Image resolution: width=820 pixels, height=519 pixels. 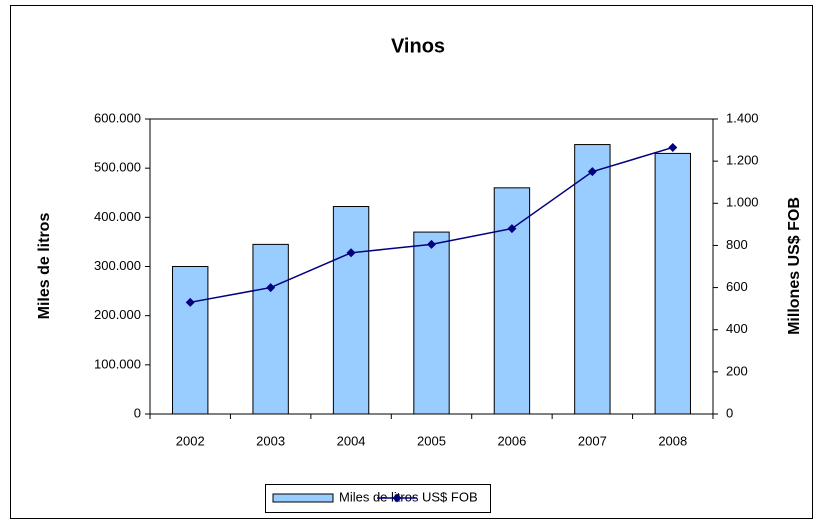 What do you see at coordinates (450, 496) in the screenshot?
I see `legend-label: US$ FOB` at bounding box center [450, 496].